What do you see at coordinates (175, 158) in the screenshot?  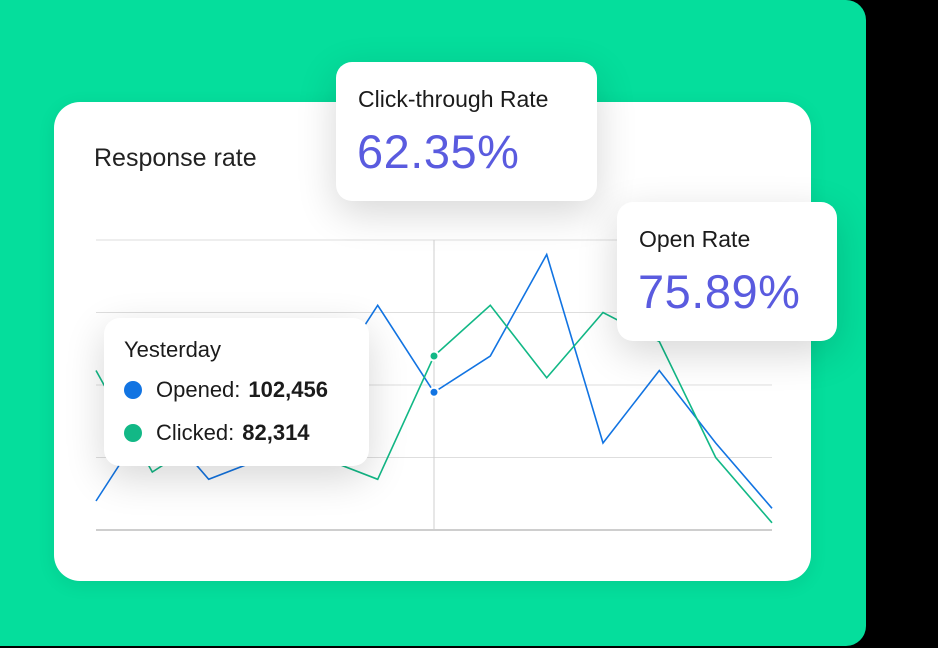 I see `chart-title: Response rate` at bounding box center [175, 158].